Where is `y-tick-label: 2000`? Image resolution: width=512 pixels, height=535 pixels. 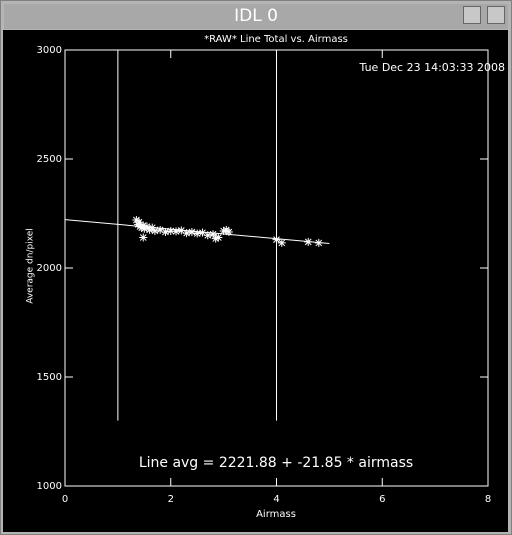
y-tick-label: 2000 is located at coordinates (49, 268).